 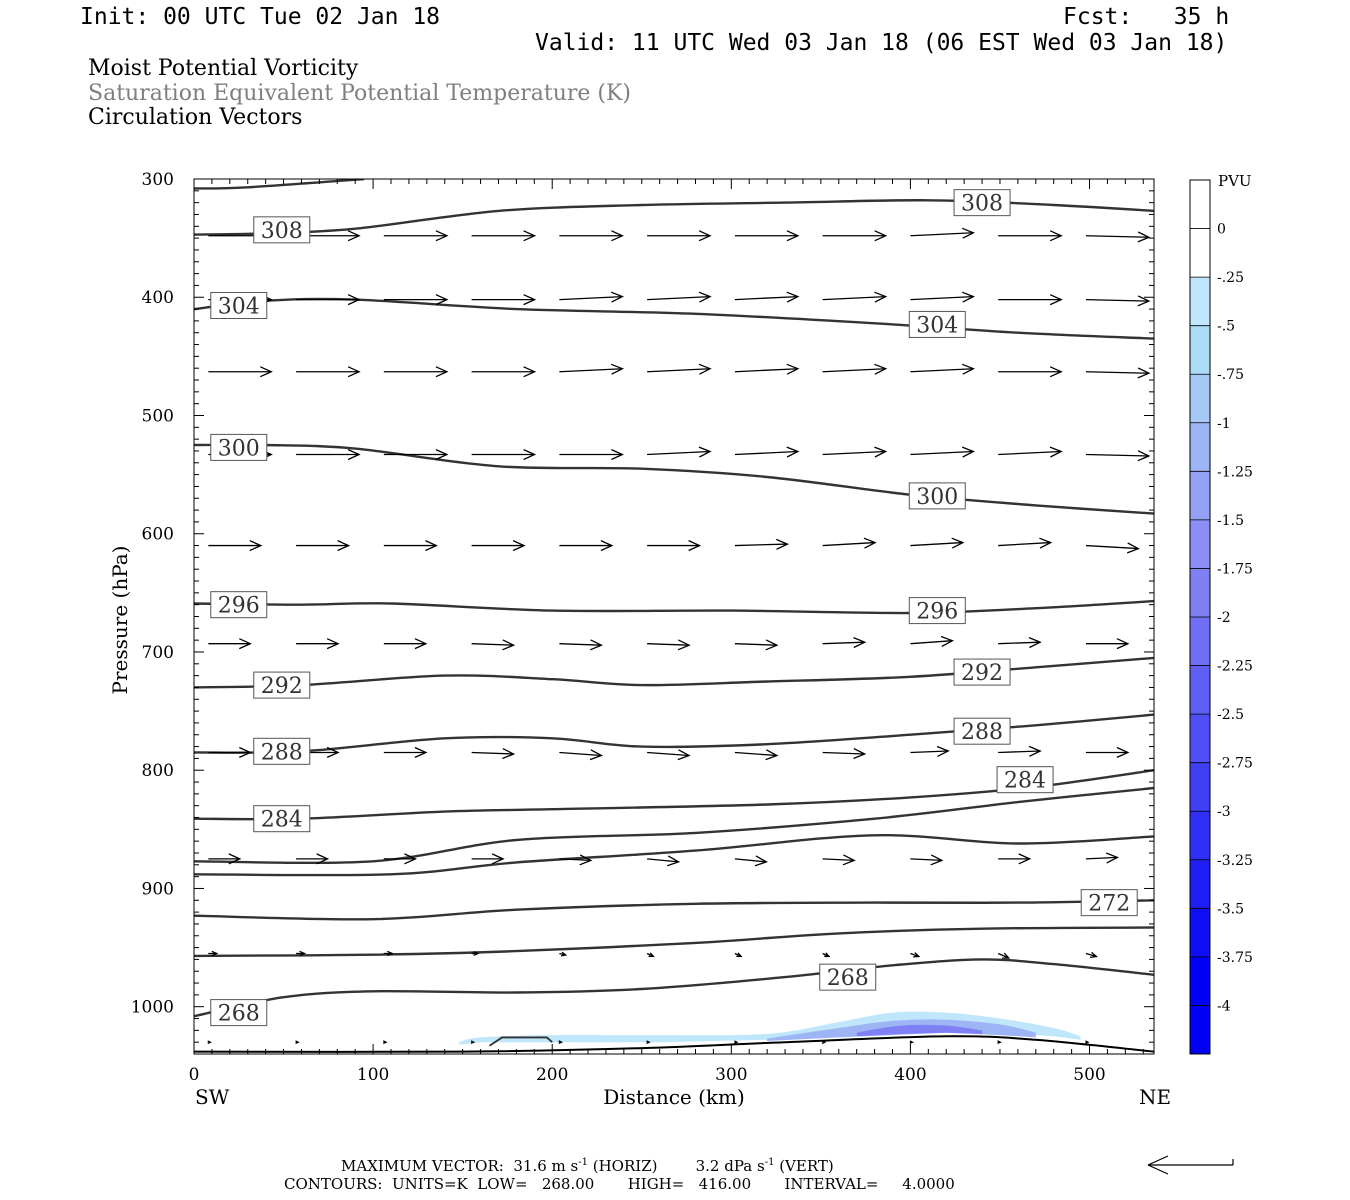 What do you see at coordinates (1155, 1097) in the screenshot?
I see `x-right-label: NE` at bounding box center [1155, 1097].